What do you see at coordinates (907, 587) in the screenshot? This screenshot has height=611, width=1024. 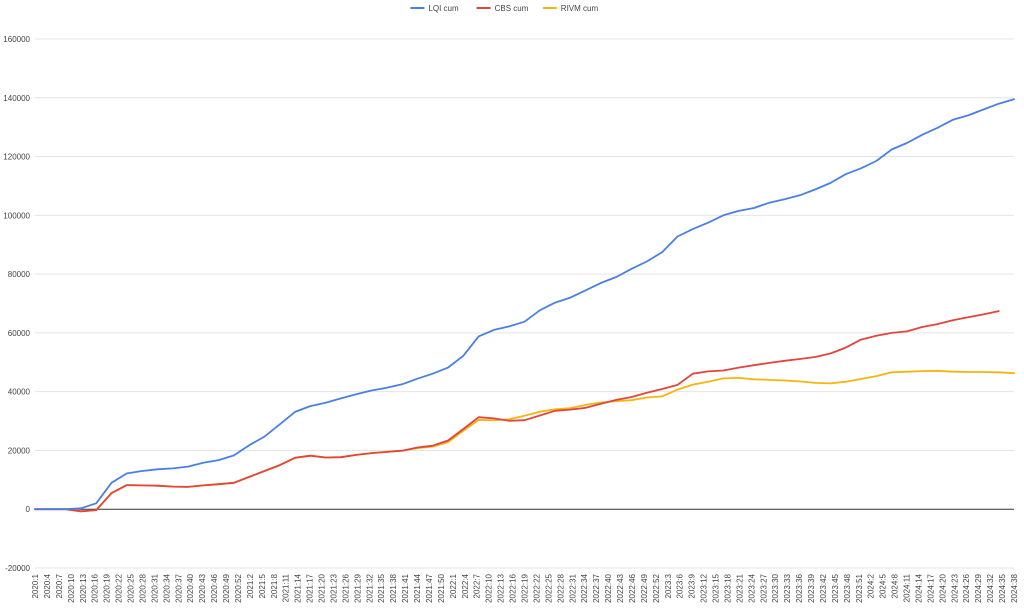 I see `x-tick-label: 2024:11` at bounding box center [907, 587].